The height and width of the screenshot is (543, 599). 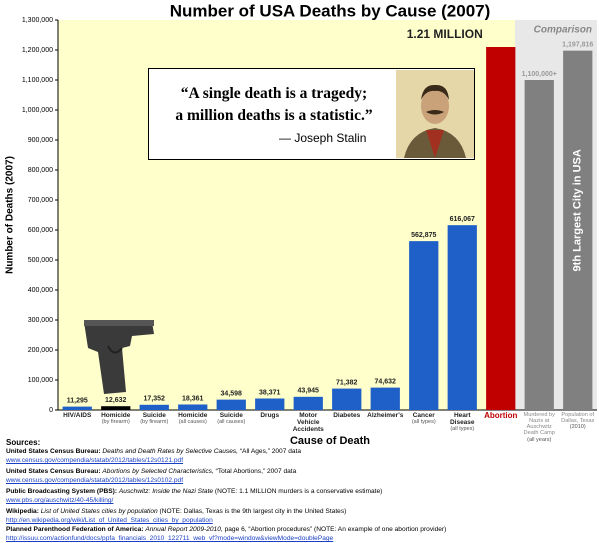 I want to click on y-tick-label: 500,000, so click(x=40, y=260).